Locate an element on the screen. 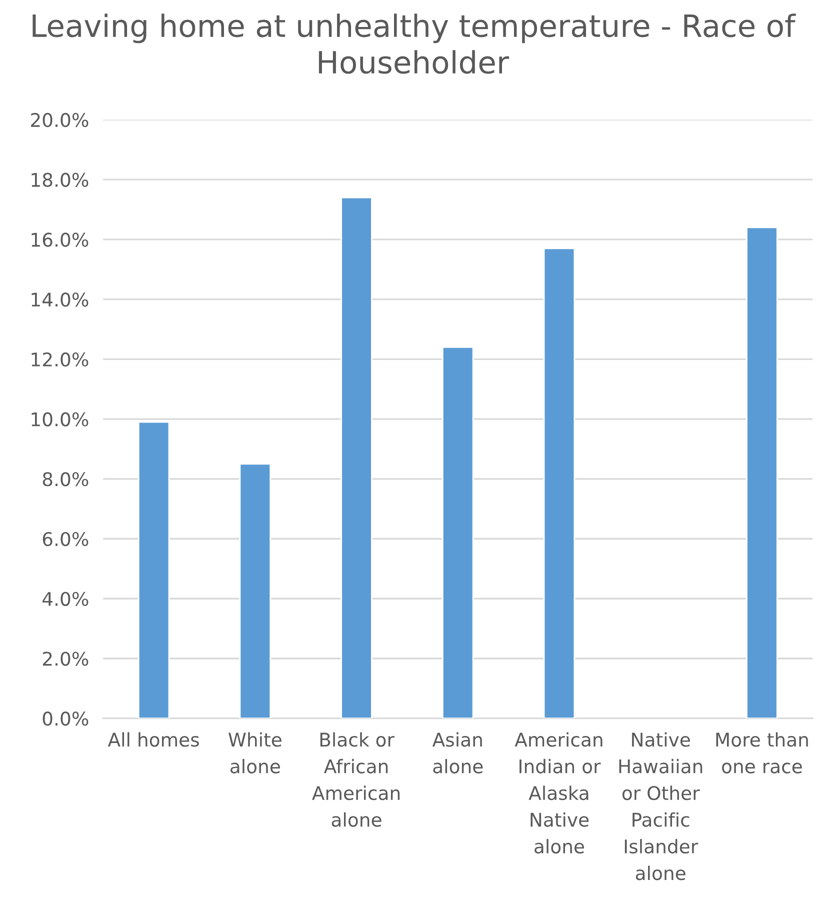 The image size is (825, 907). x-tick-label: White alone is located at coordinates (255, 753).